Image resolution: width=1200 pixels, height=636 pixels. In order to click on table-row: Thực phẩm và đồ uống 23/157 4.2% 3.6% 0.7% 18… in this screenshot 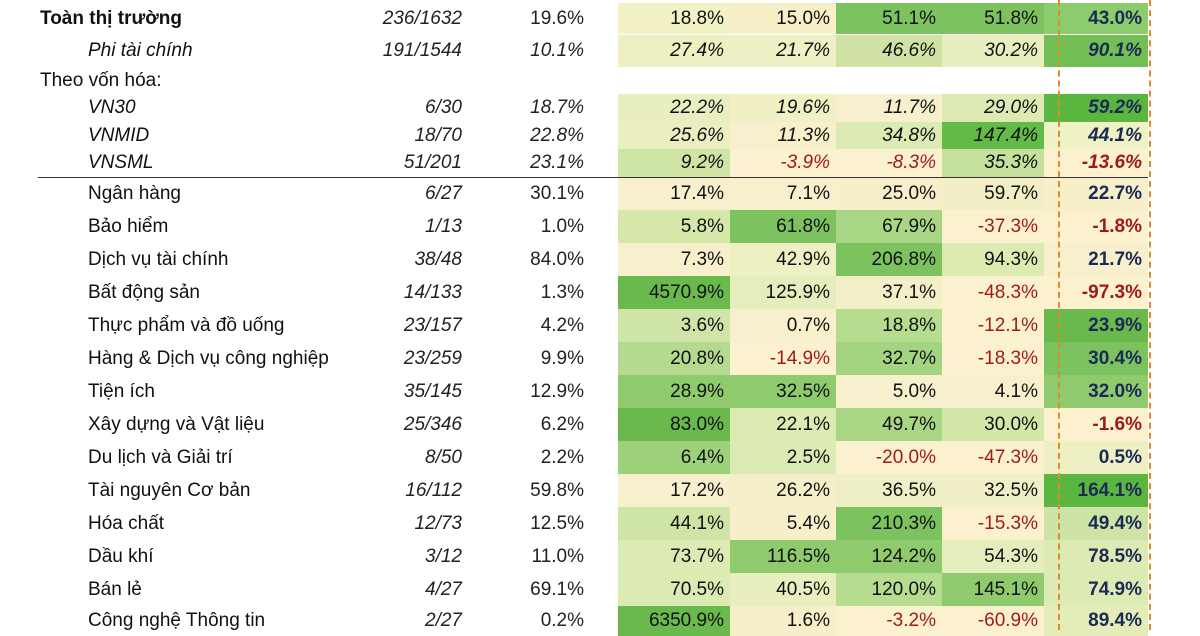, I will do `click(600, 325)`.